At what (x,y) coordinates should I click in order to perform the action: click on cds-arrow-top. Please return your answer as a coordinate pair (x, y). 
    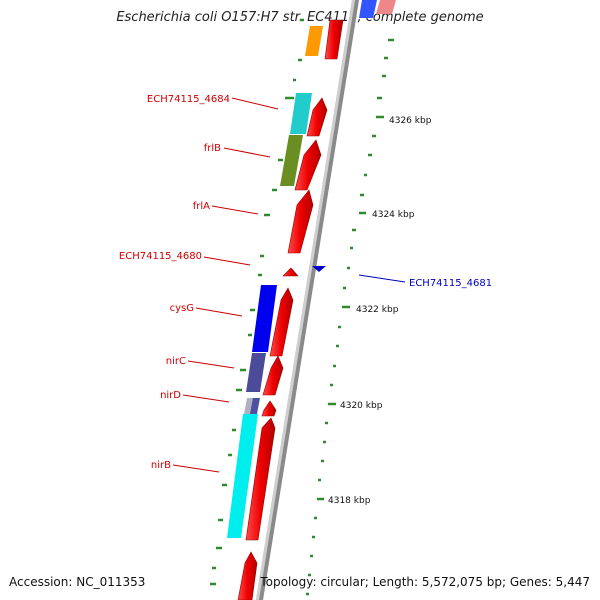
    Looking at the image, I should click on (334, 39).